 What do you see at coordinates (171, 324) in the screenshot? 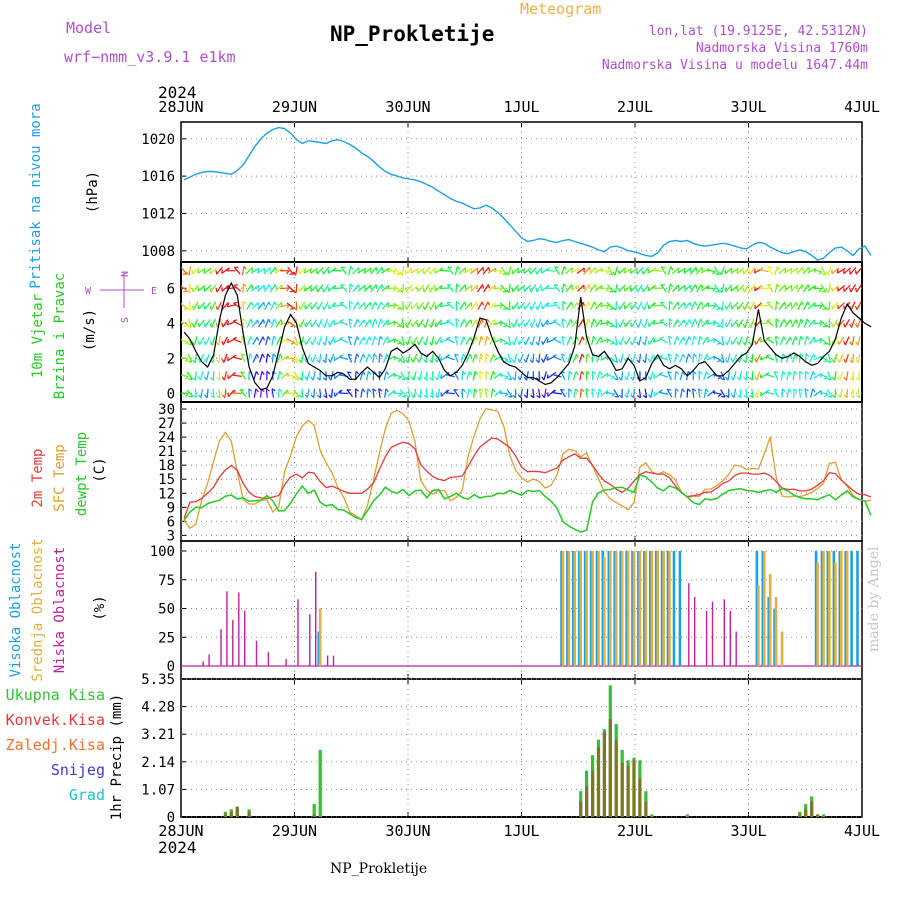
I see `y-tick-label: 4` at bounding box center [171, 324].